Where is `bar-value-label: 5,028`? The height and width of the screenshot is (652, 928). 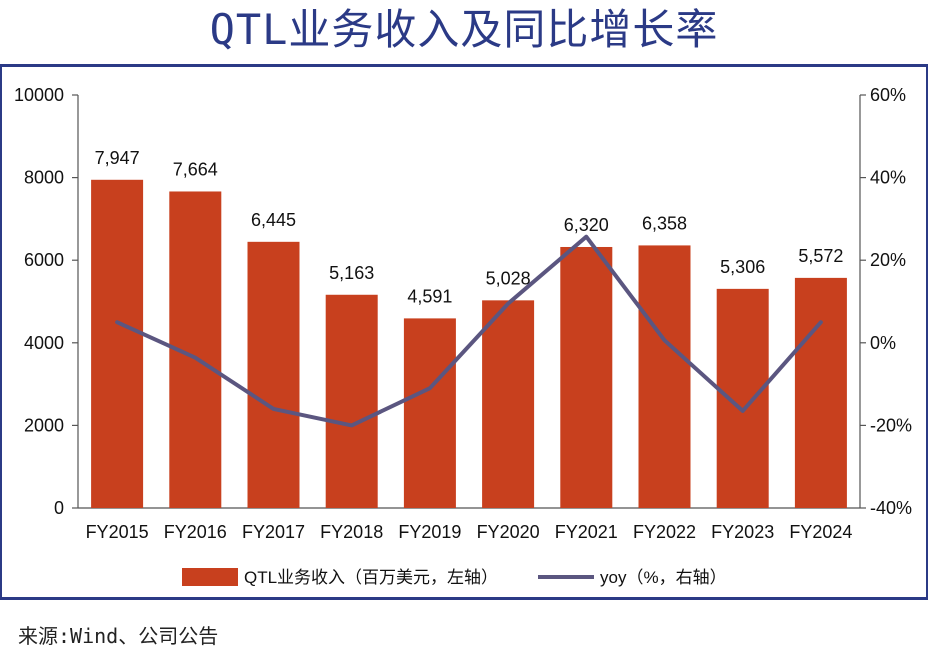 bar-value-label: 5,028 is located at coordinates (508, 278).